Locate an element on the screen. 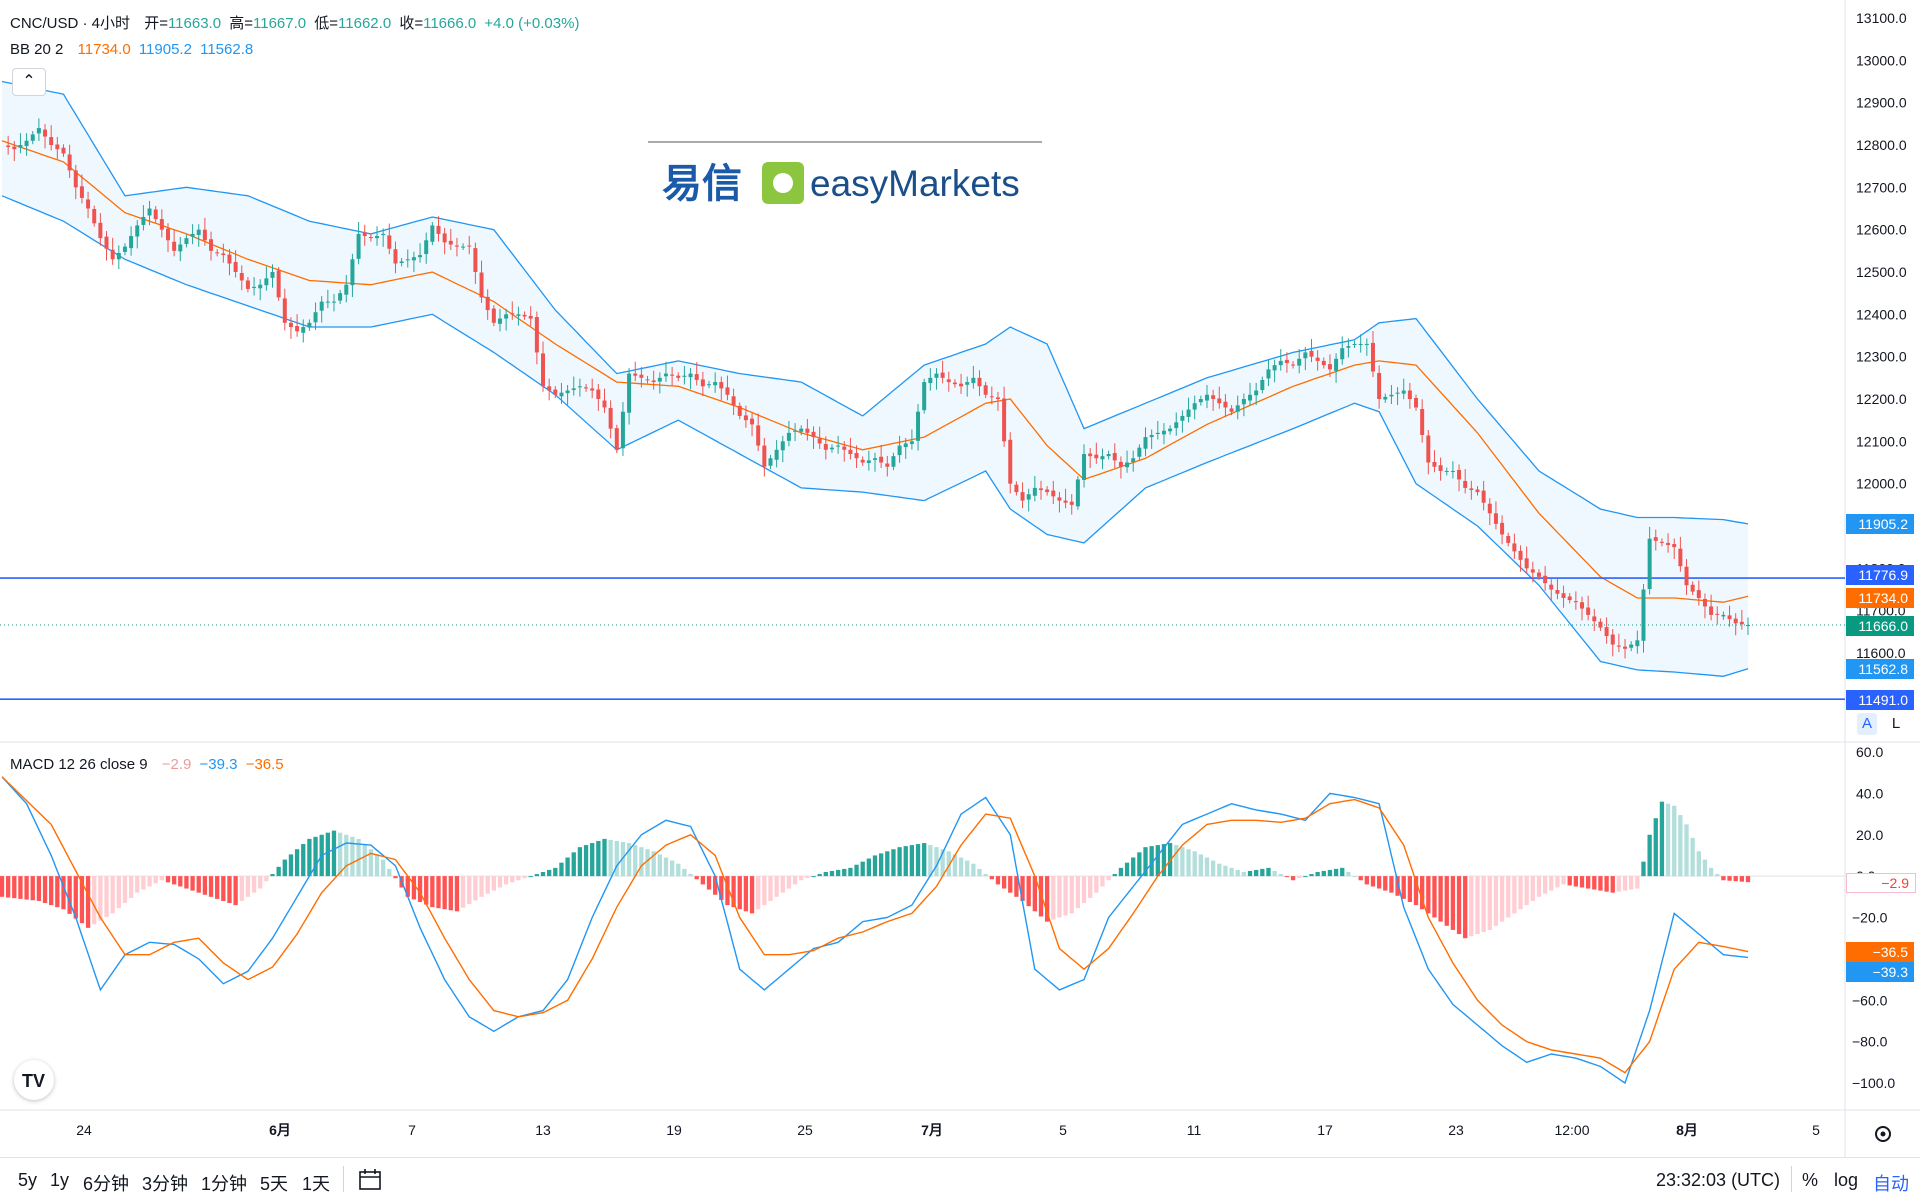  macd-legend: MACD 12 26 close 9 −2.9 −39.3 −36.5 is located at coordinates (149, 764).